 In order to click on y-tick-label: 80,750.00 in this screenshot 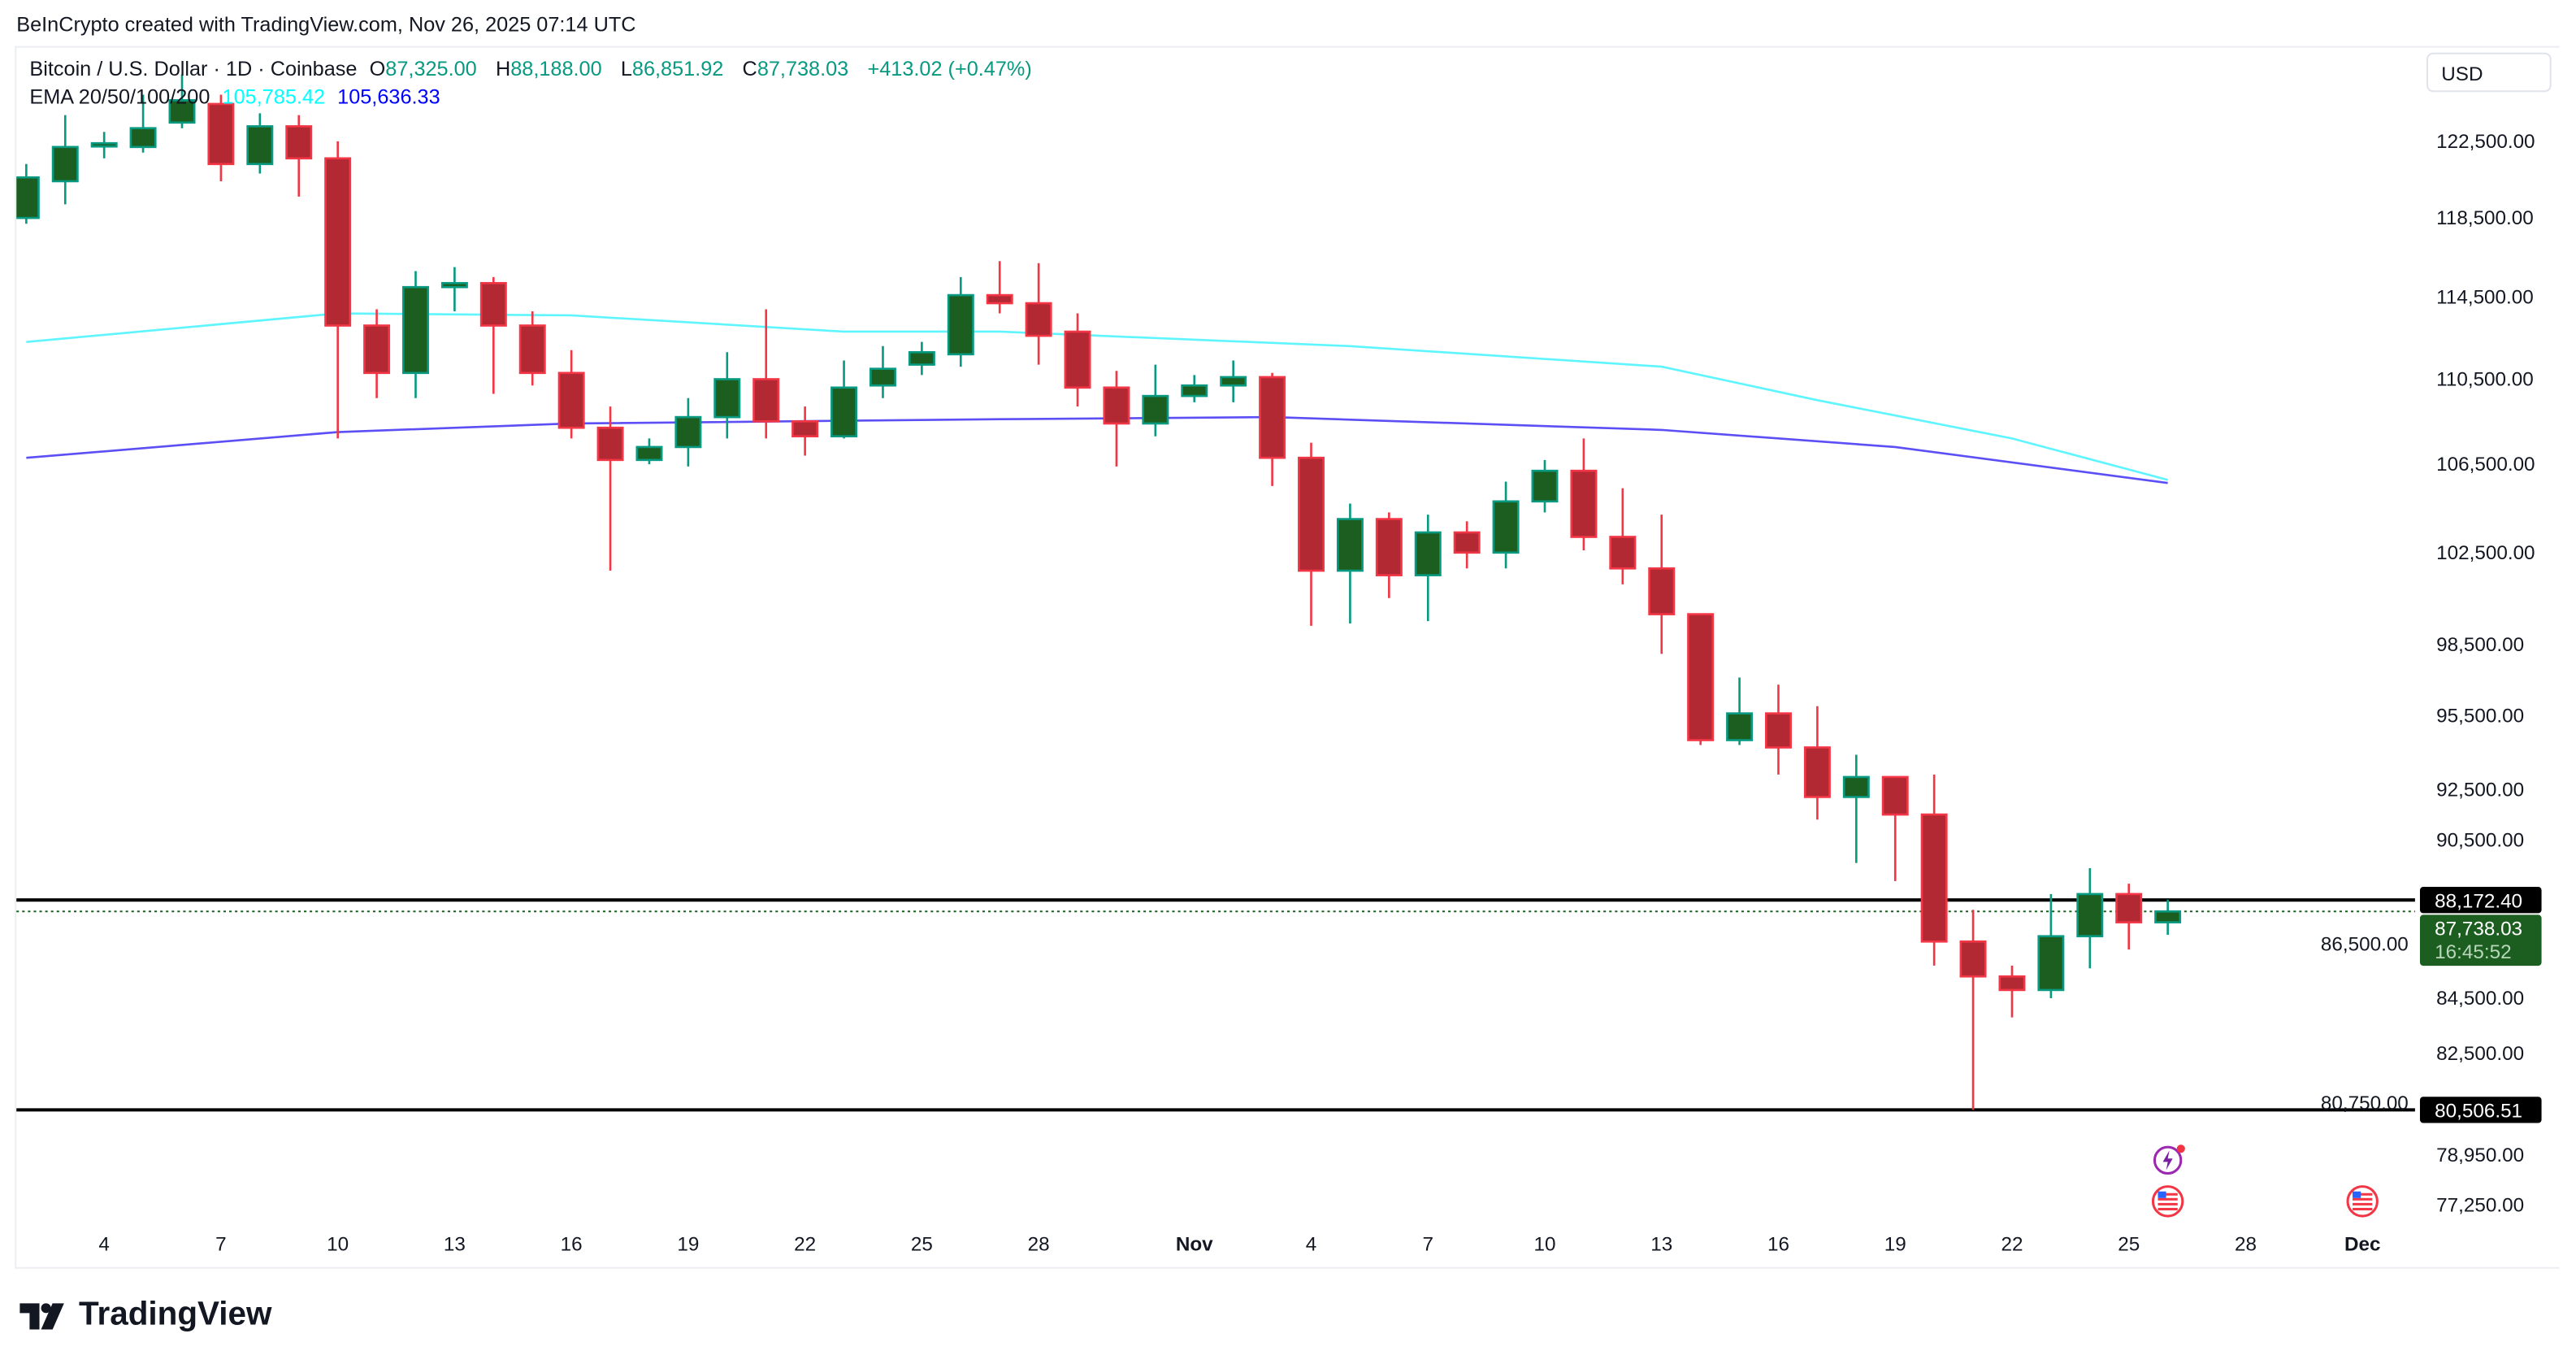, I will do `click(2365, 1103)`.